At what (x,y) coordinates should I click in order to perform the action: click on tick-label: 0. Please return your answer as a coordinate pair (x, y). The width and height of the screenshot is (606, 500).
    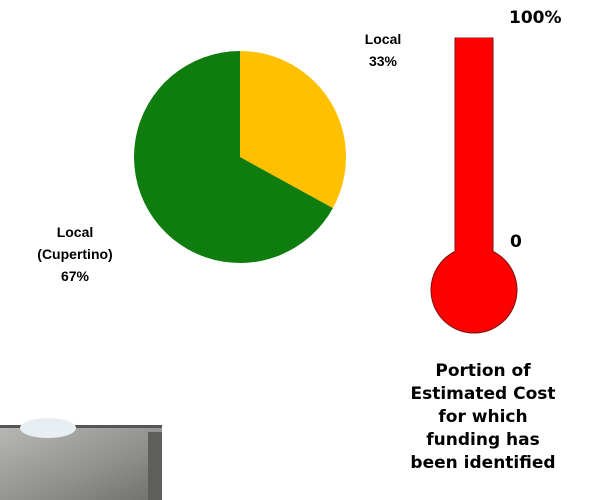
    Looking at the image, I should click on (516, 242).